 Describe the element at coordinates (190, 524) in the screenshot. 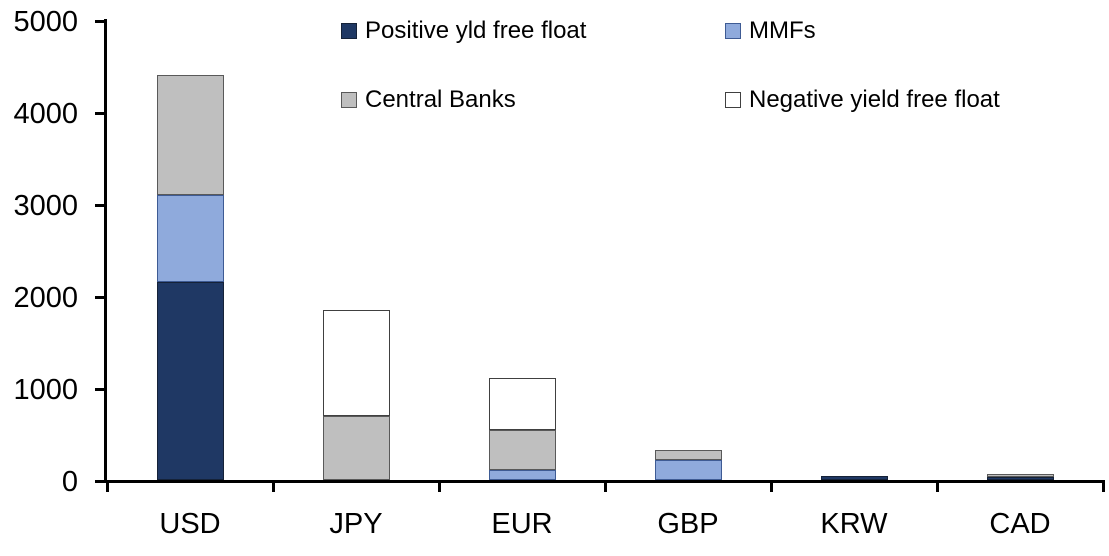

I see `x-axis-category-label: USD` at that location.